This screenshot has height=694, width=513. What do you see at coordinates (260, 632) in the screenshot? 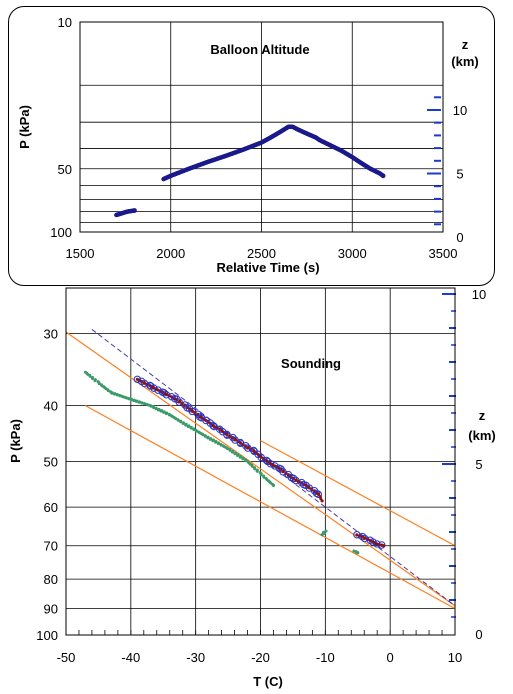
I see `bottom-x-minor-ticks` at bounding box center [260, 632].